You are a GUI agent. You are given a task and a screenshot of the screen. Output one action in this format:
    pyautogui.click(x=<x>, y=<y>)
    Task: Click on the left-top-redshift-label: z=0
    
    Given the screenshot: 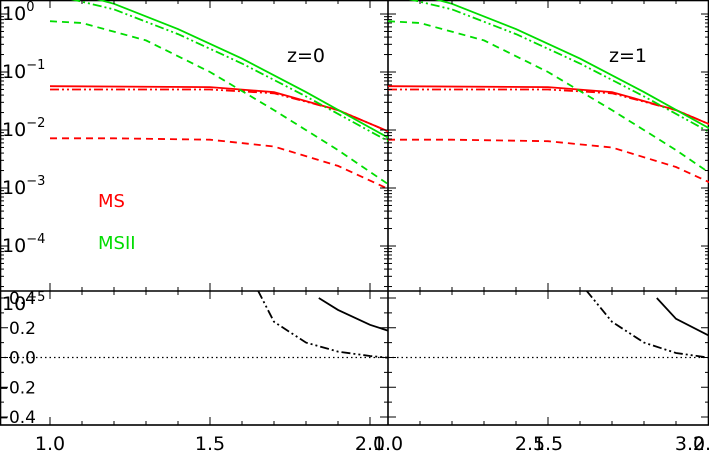 What is the action you would take?
    pyautogui.click(x=306, y=56)
    